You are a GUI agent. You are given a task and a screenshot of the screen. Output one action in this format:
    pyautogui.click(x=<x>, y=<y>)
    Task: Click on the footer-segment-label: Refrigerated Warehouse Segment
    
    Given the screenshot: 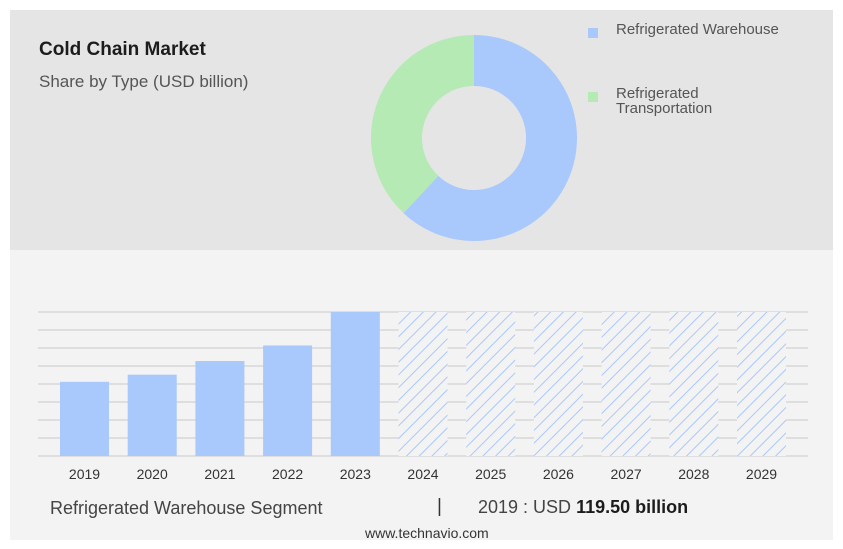 What is the action you would take?
    pyautogui.click(x=186, y=508)
    